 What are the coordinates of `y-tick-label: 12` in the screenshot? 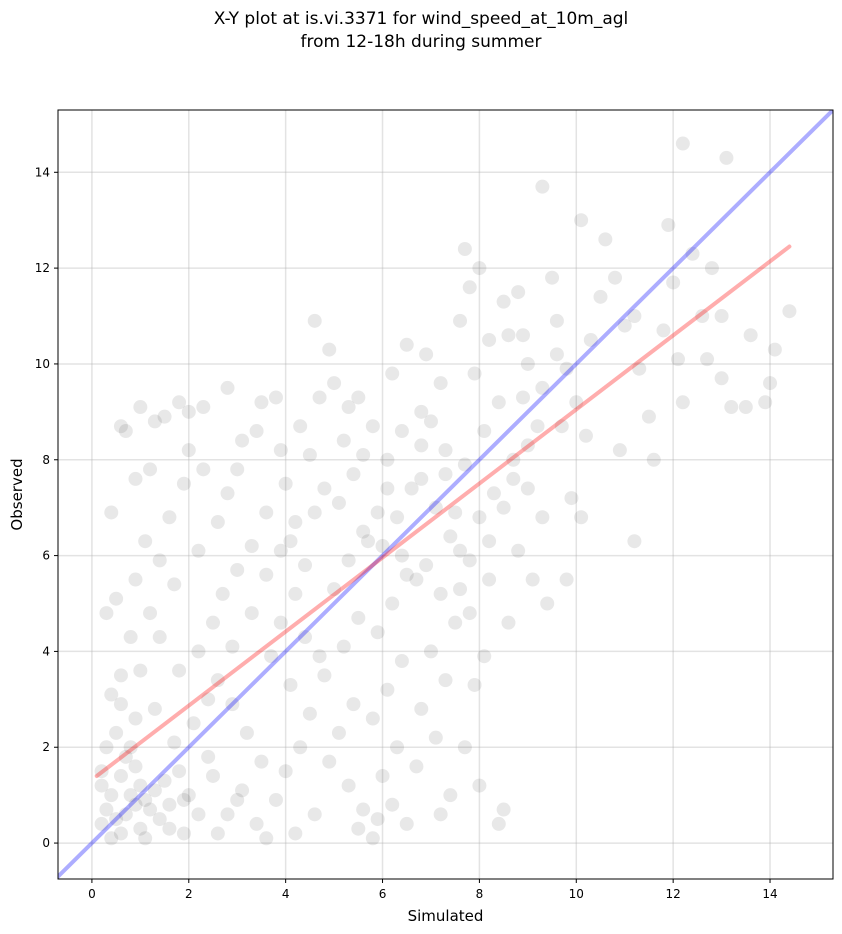 It's located at (42, 268).